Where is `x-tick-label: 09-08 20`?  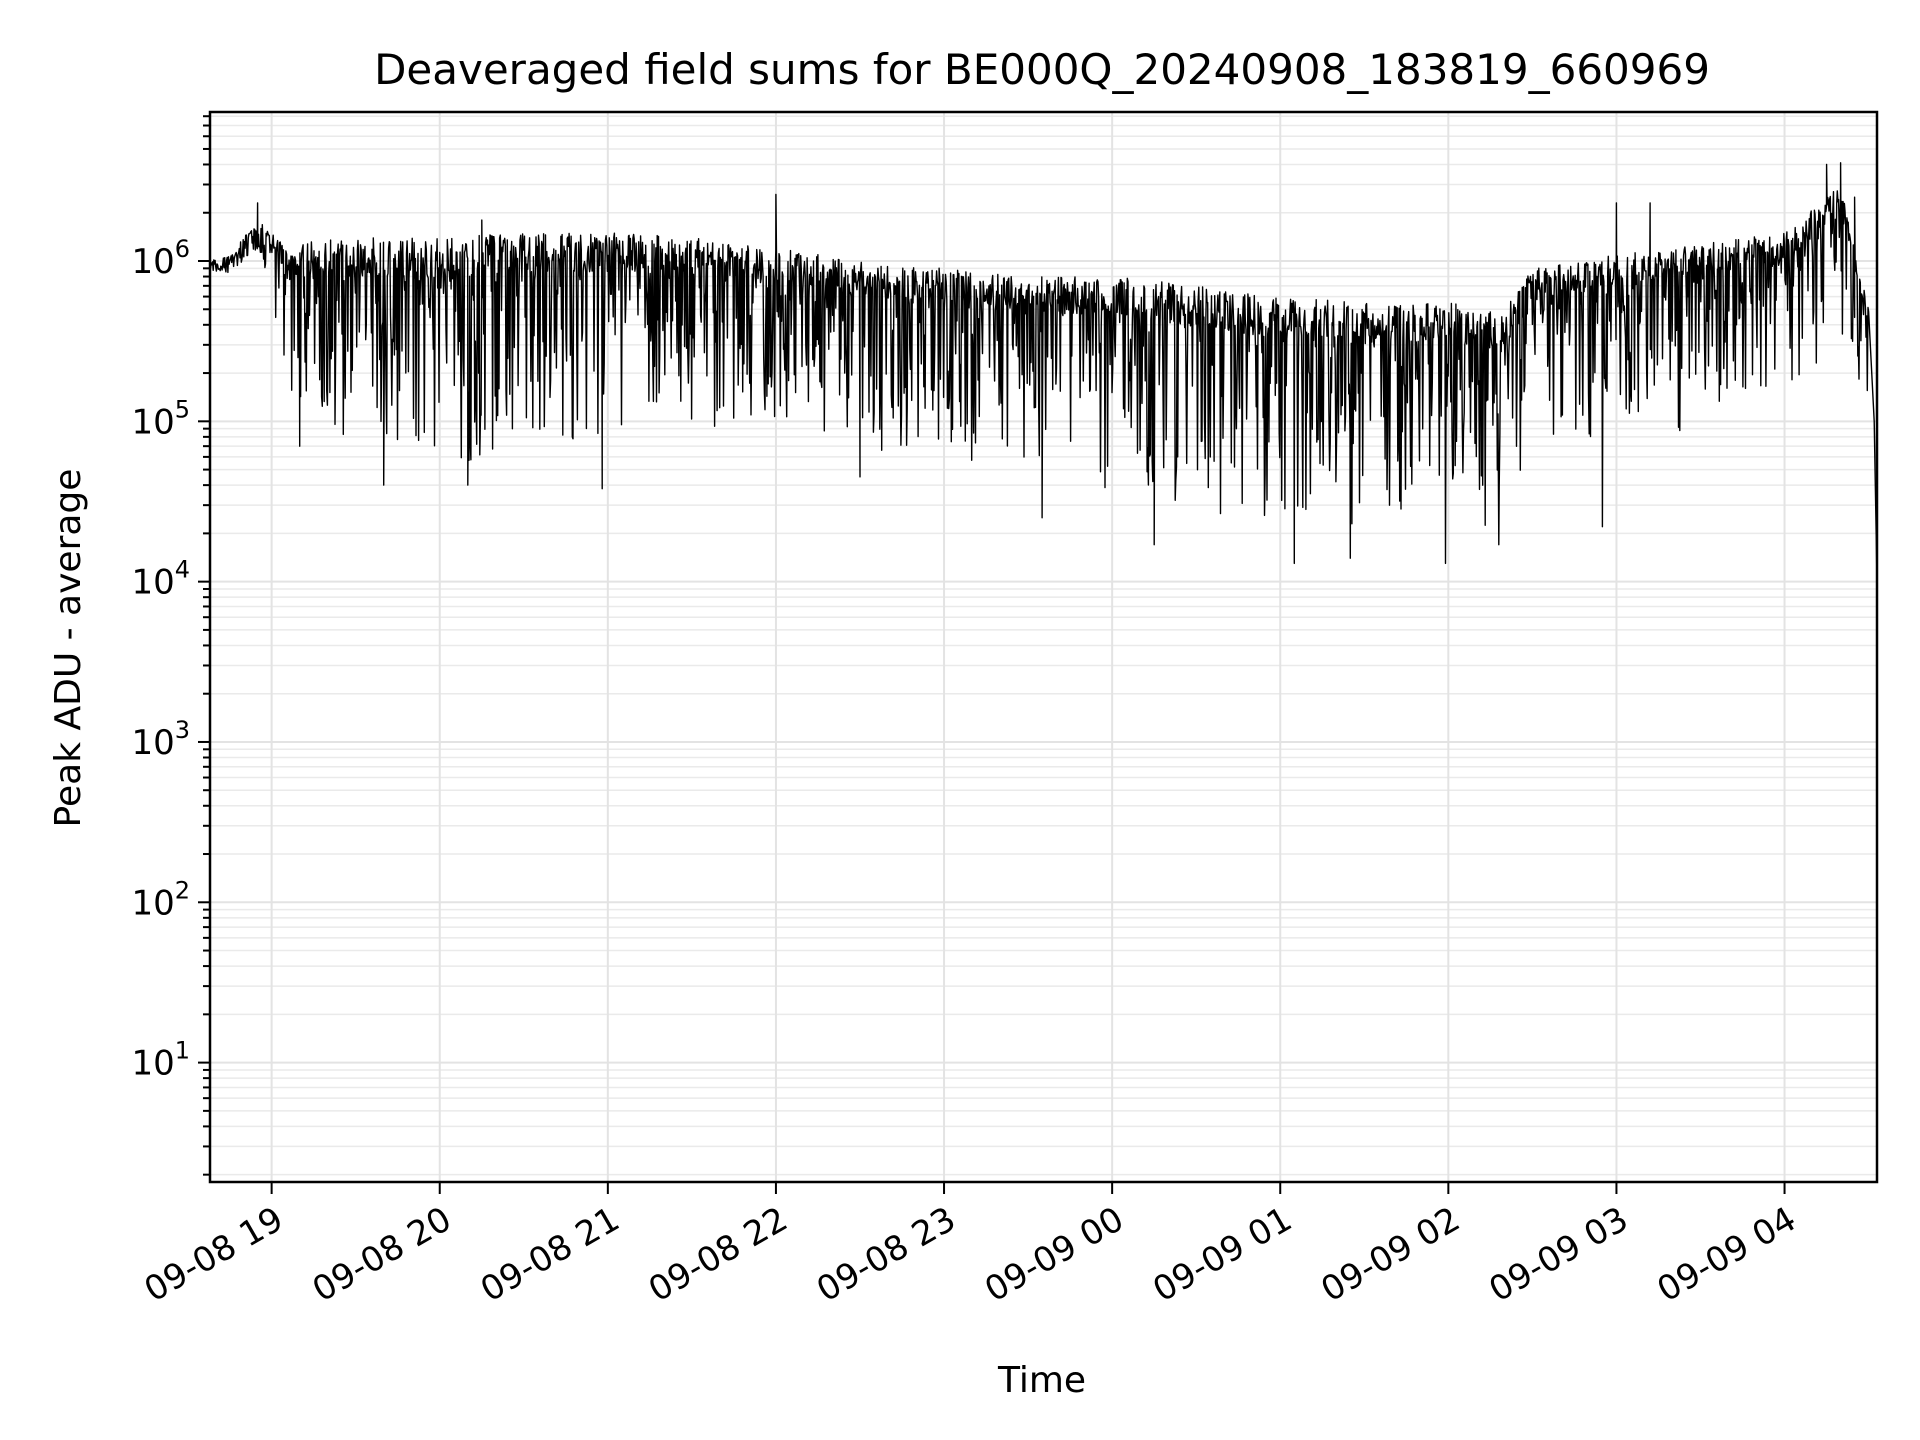
x-tick-label: 09-08 20 is located at coordinates (382, 1254).